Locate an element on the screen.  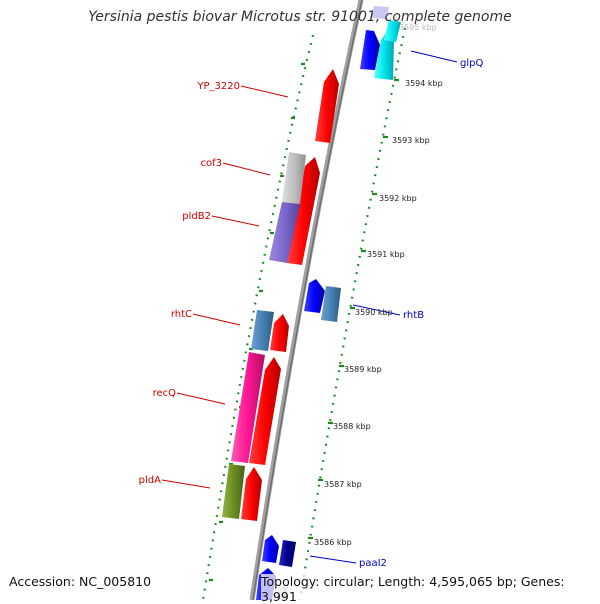
inner-cds-track is located at coordinates (264, 335).